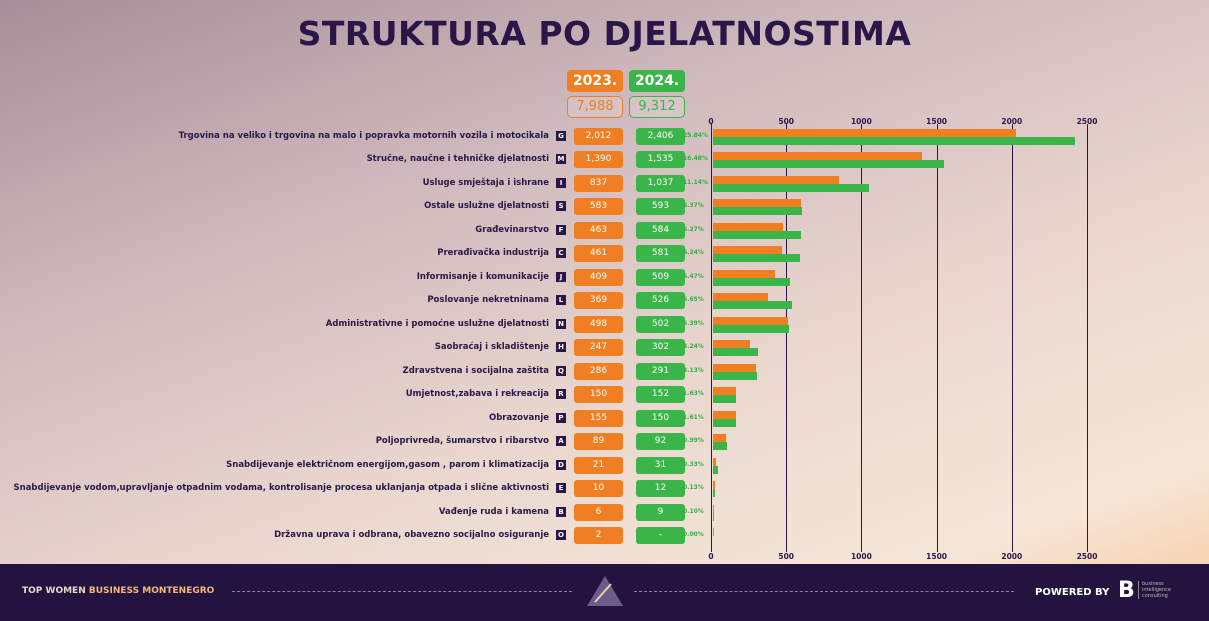 Image resolution: width=1209 pixels, height=621 pixels. Describe the element at coordinates (660, 442) in the screenshot. I see `value-2024: 92` at that location.